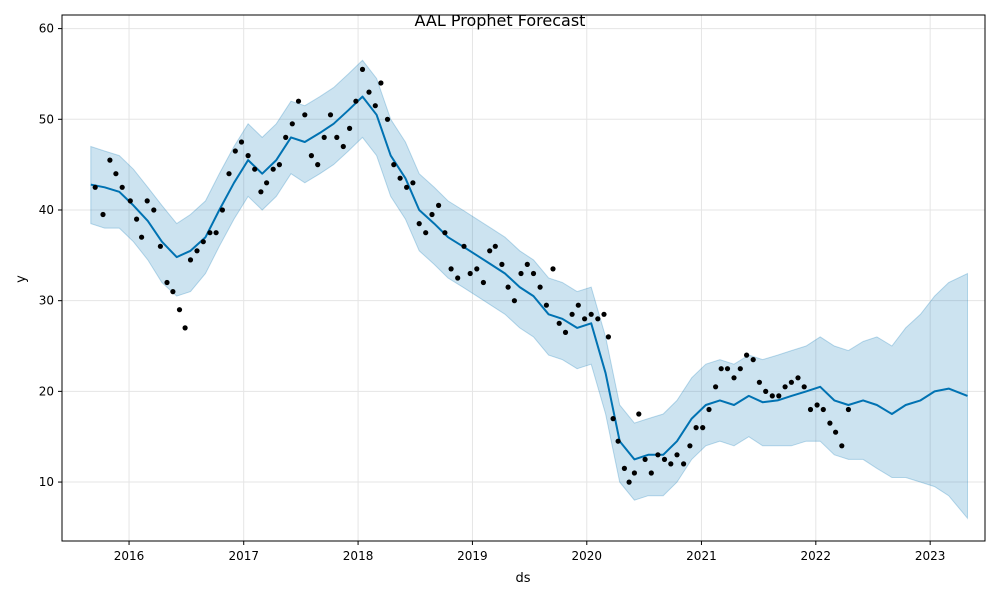 The image size is (1000, 600). I want to click on x-tick-label: 2016, so click(129, 556).